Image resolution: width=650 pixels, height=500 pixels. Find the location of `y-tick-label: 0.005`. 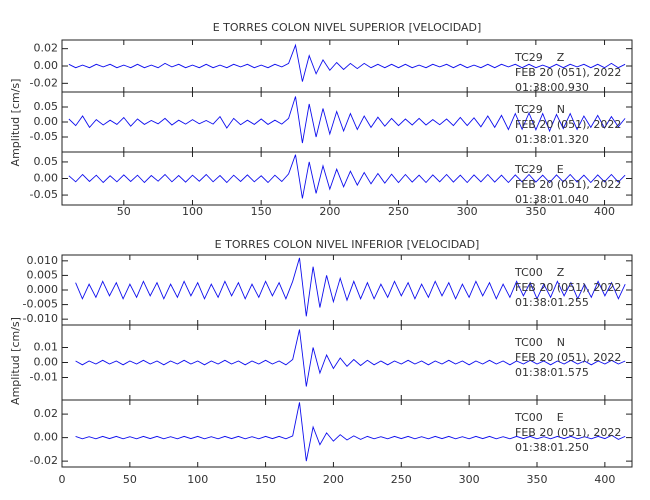

y-tick-label: 0.005 is located at coordinates (43, 274).